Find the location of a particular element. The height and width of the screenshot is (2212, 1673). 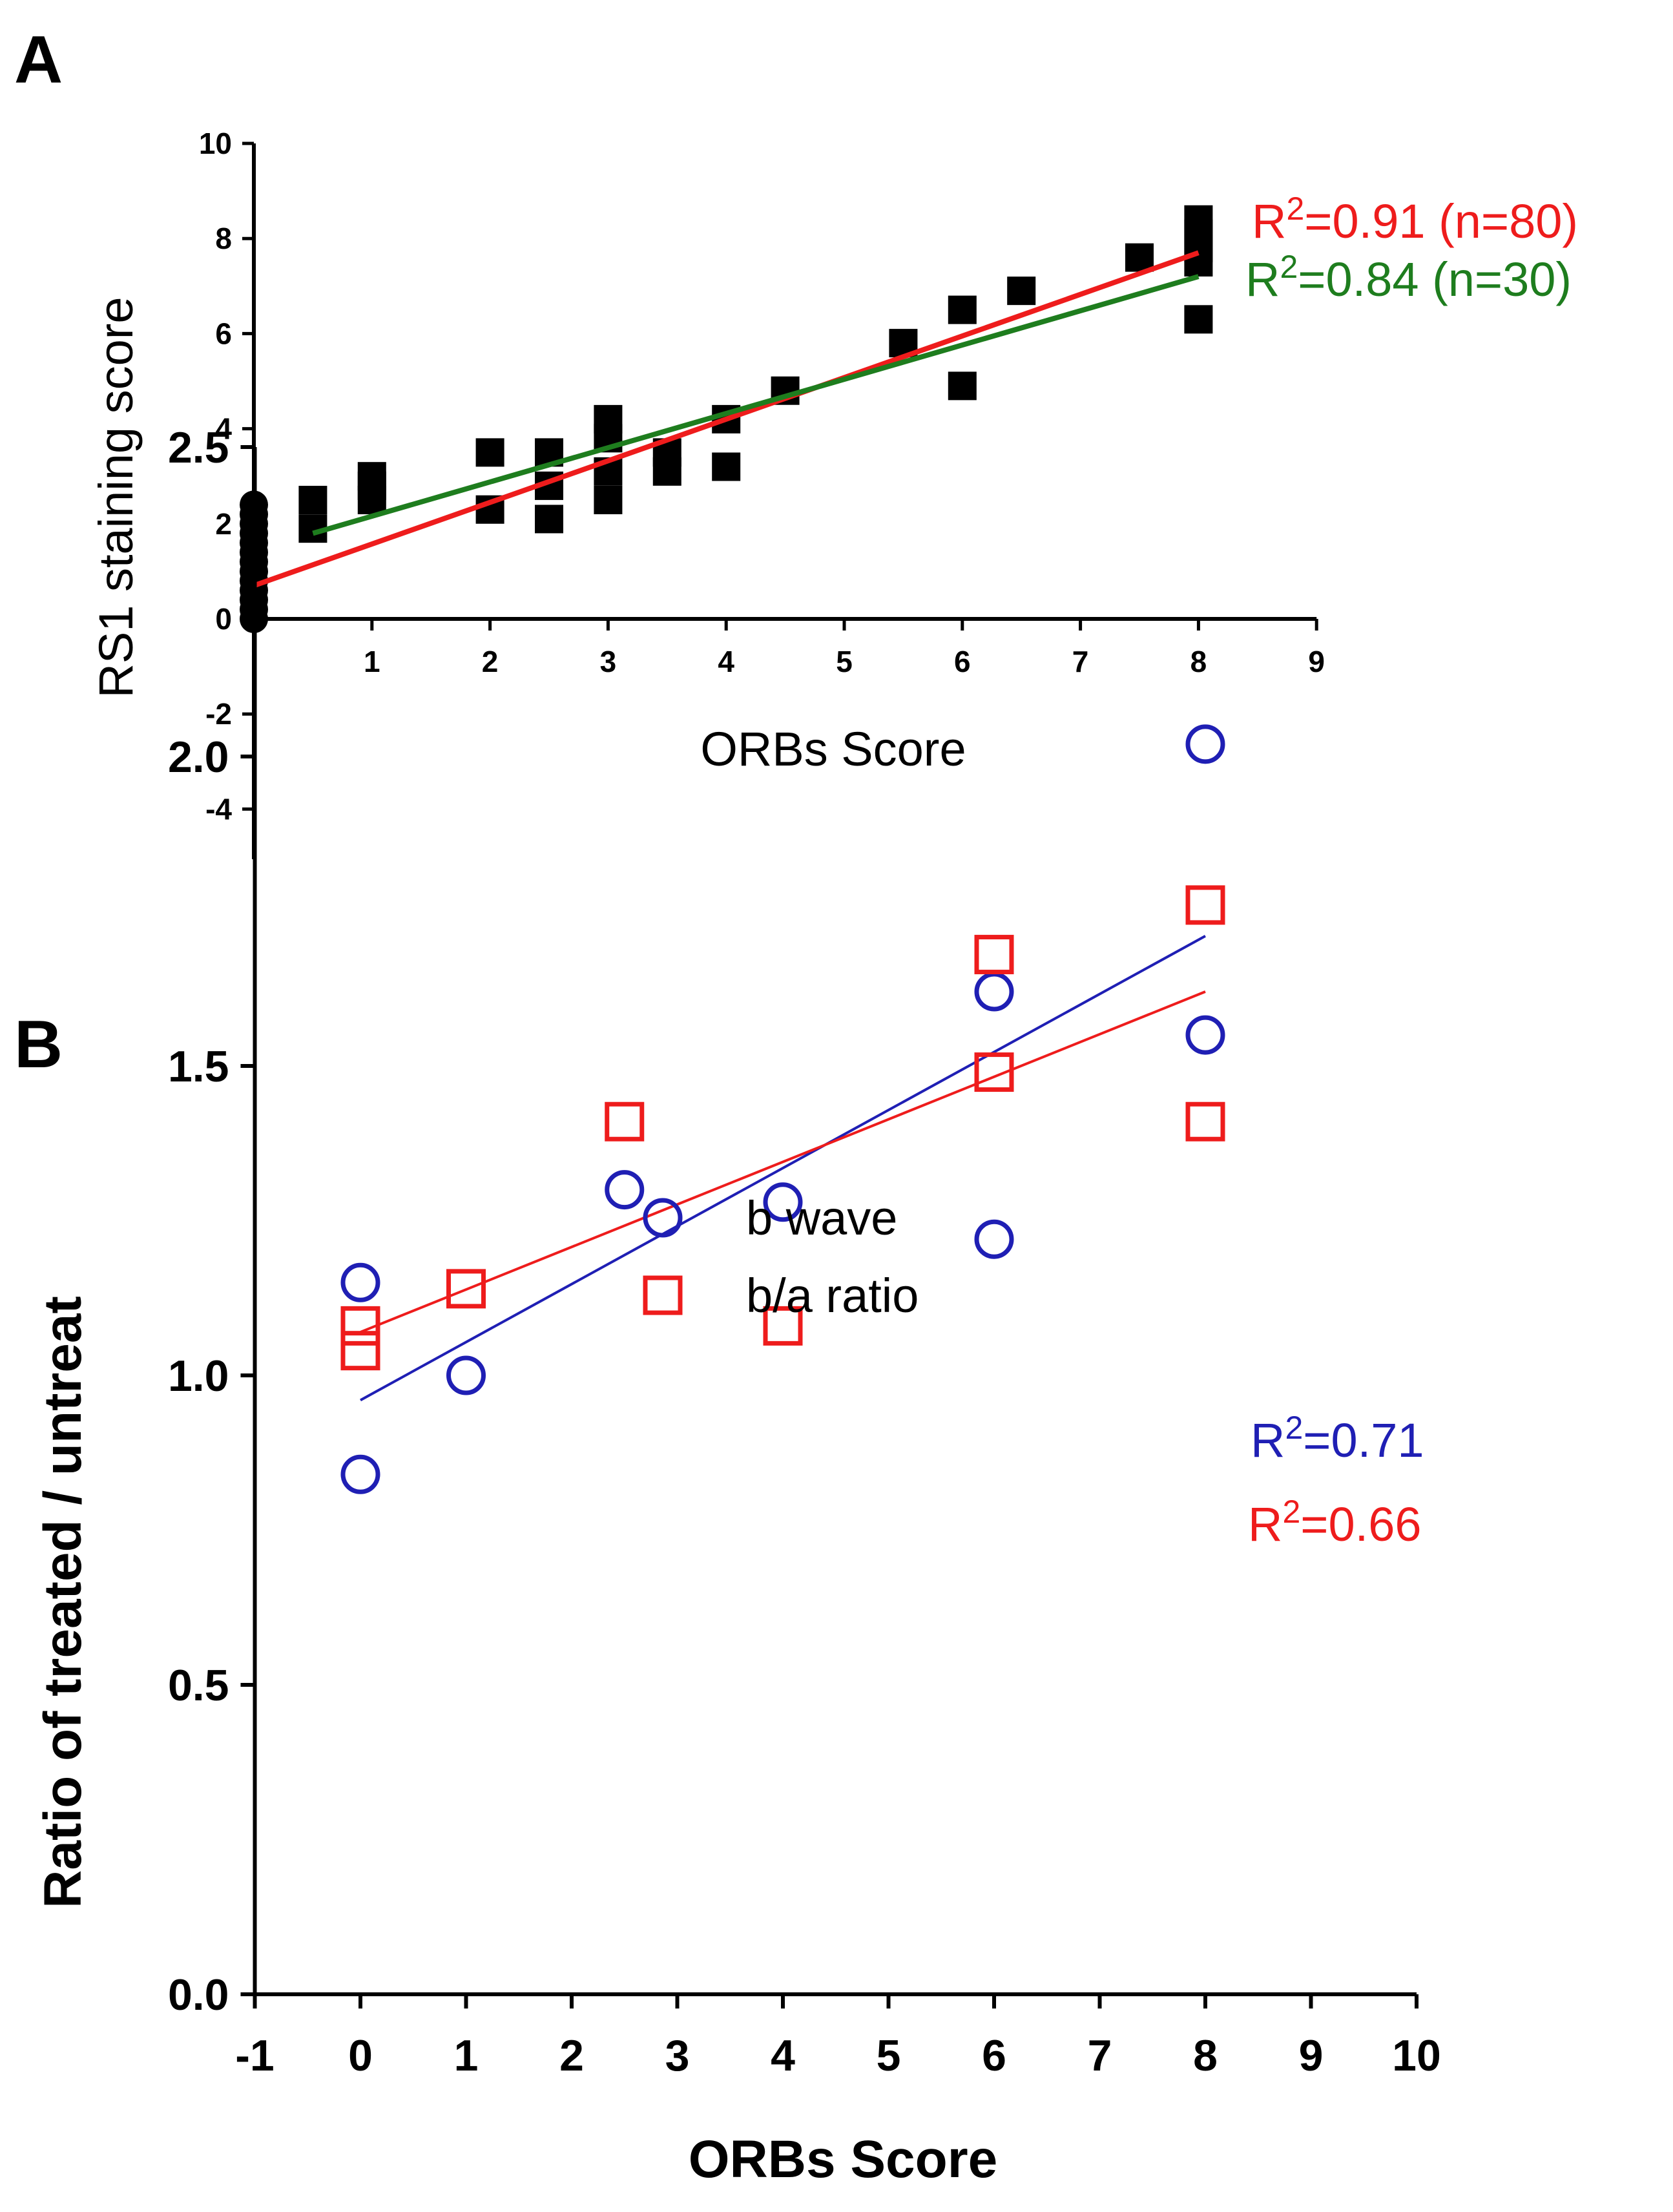

chart-a-x-tick-label: 5 is located at coordinates (844, 662).